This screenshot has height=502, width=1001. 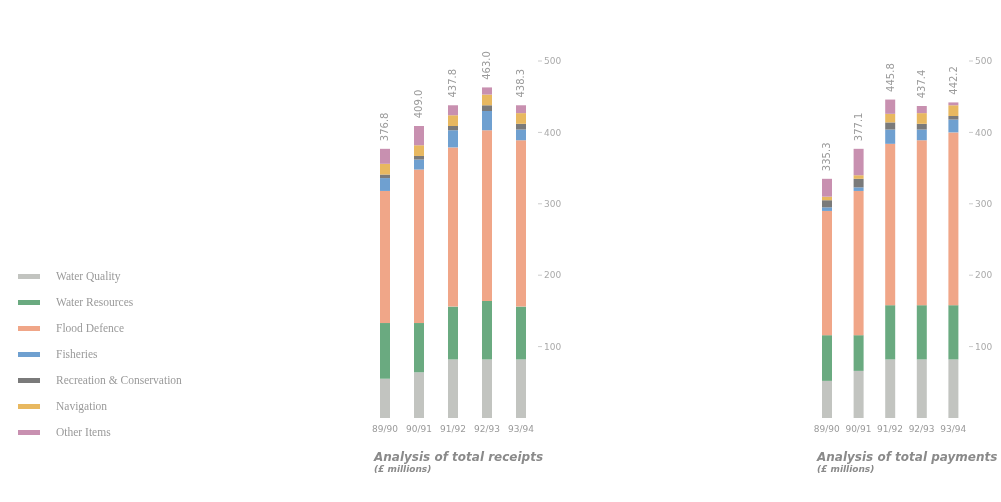 I want to click on total-label: 409.0, so click(x=419, y=104).